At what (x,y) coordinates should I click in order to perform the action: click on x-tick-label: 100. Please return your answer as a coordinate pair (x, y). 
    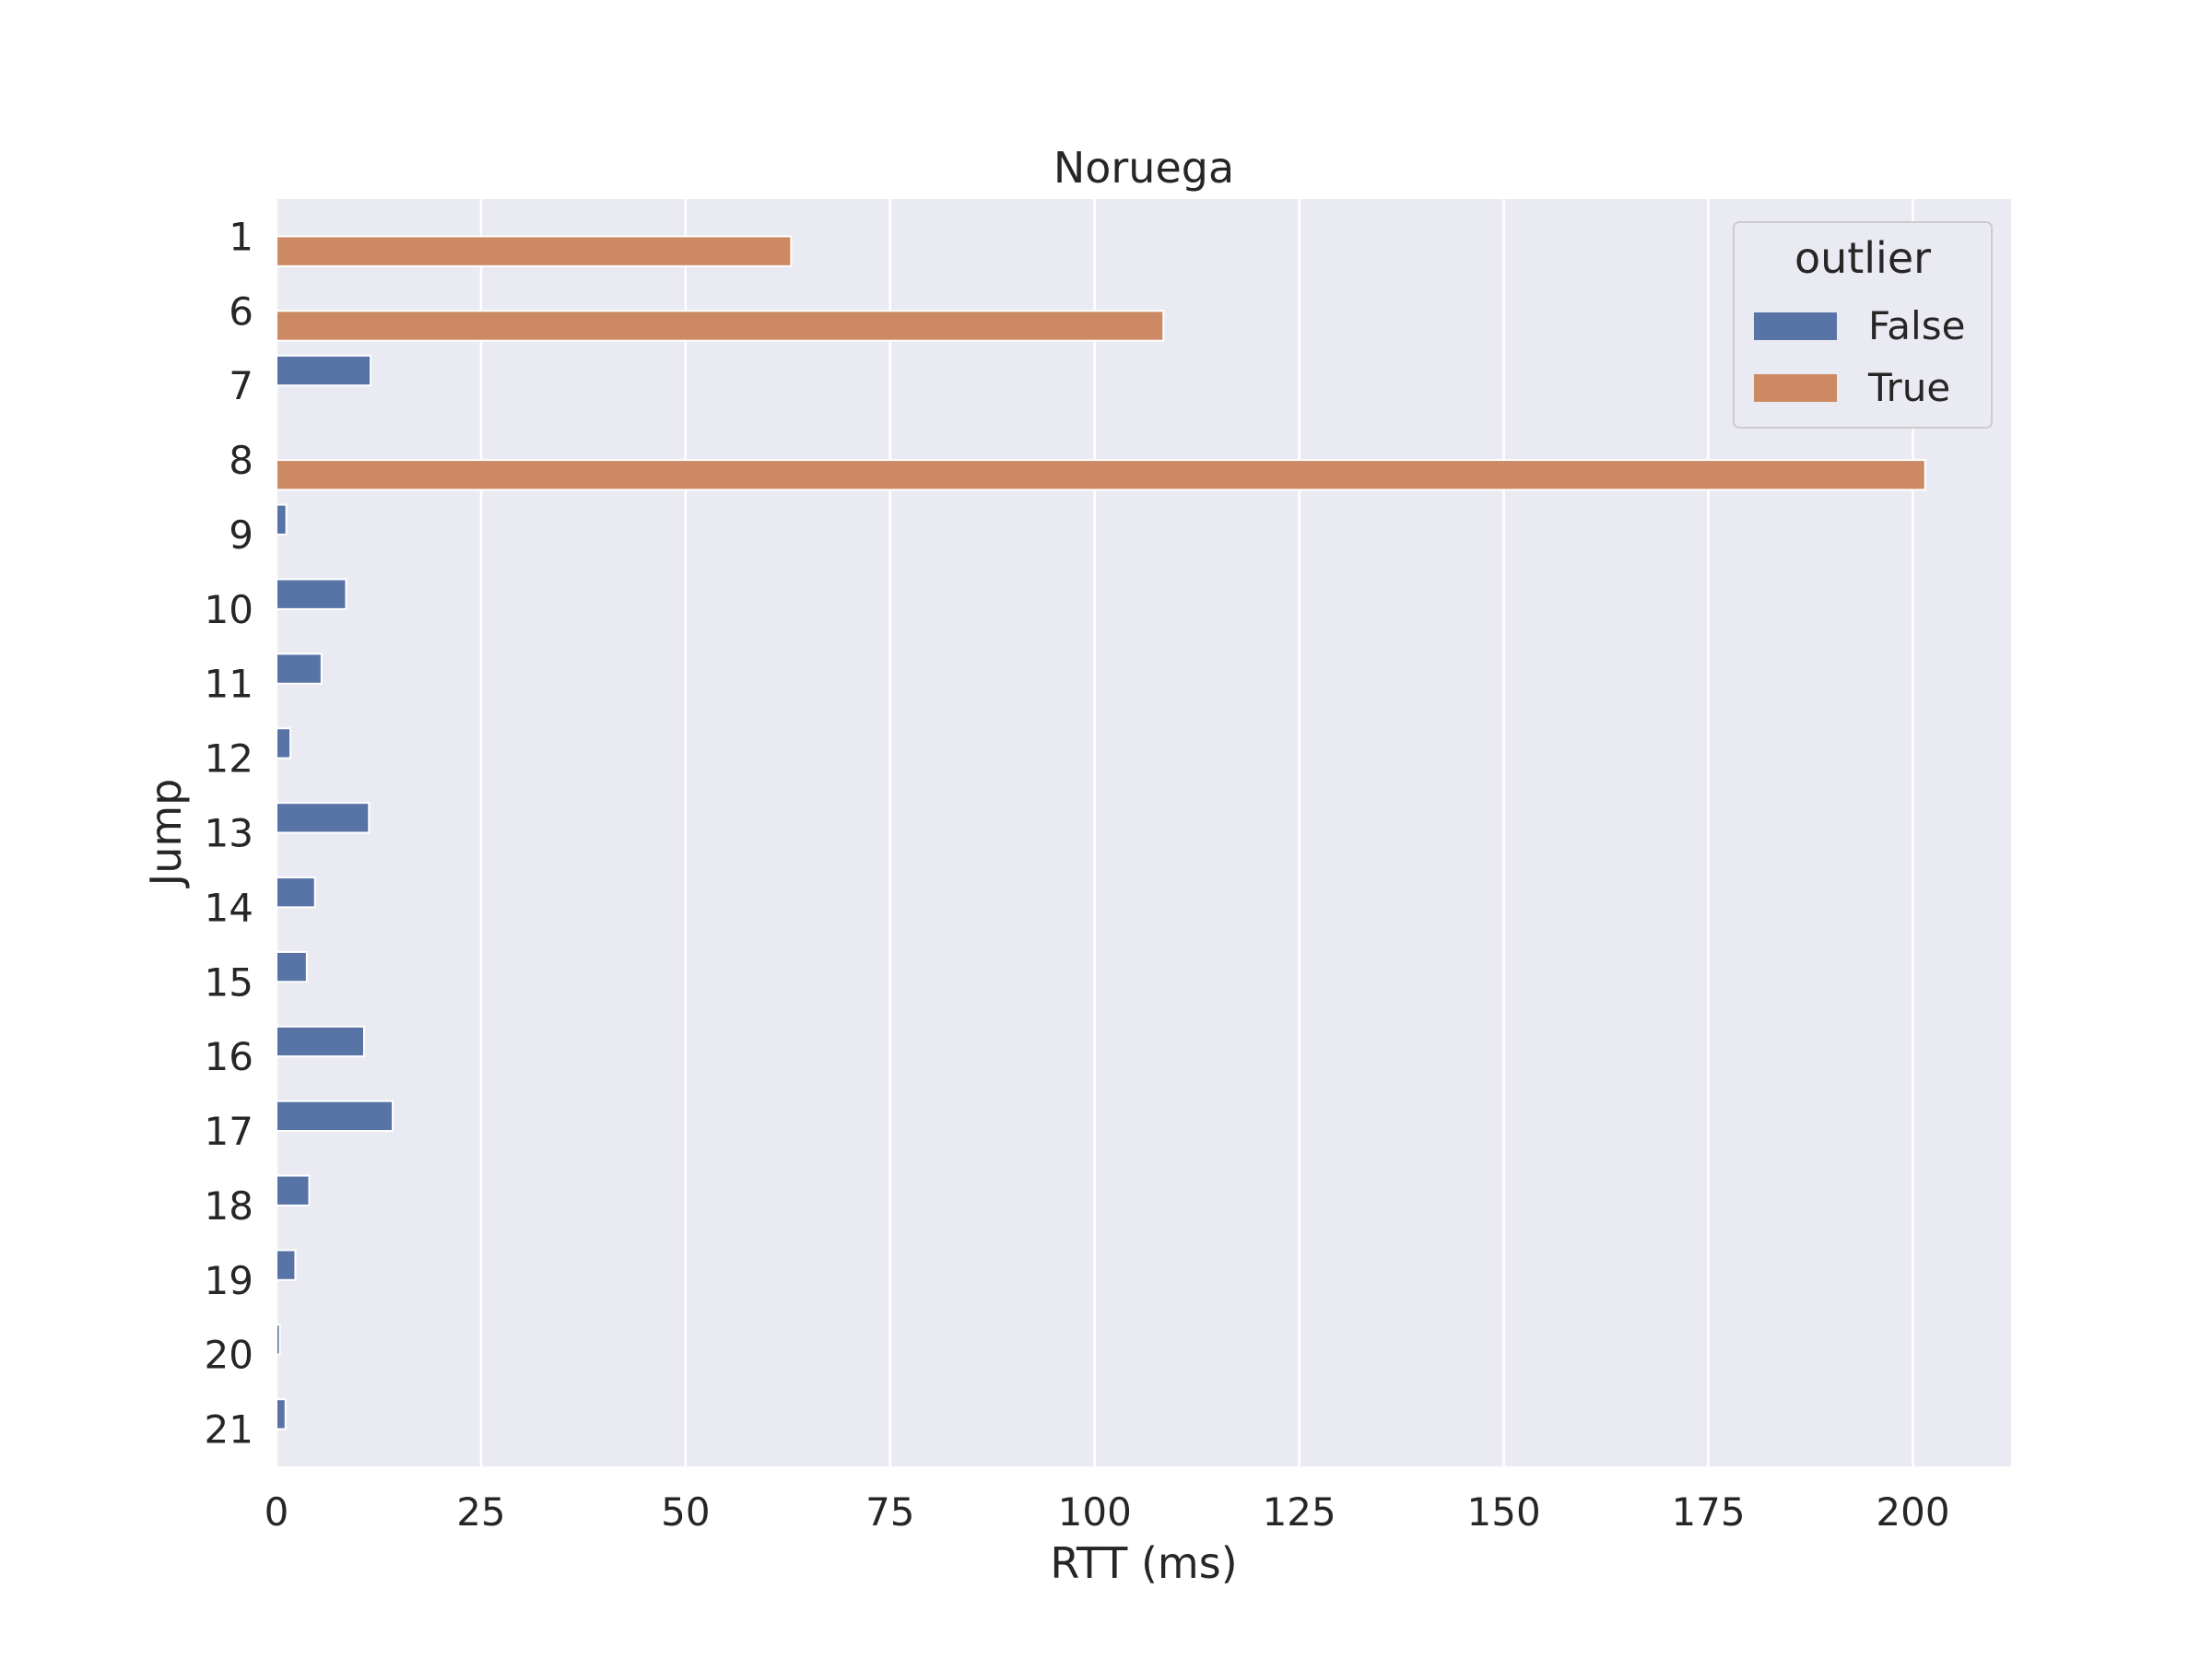
    Looking at the image, I should click on (1095, 1512).